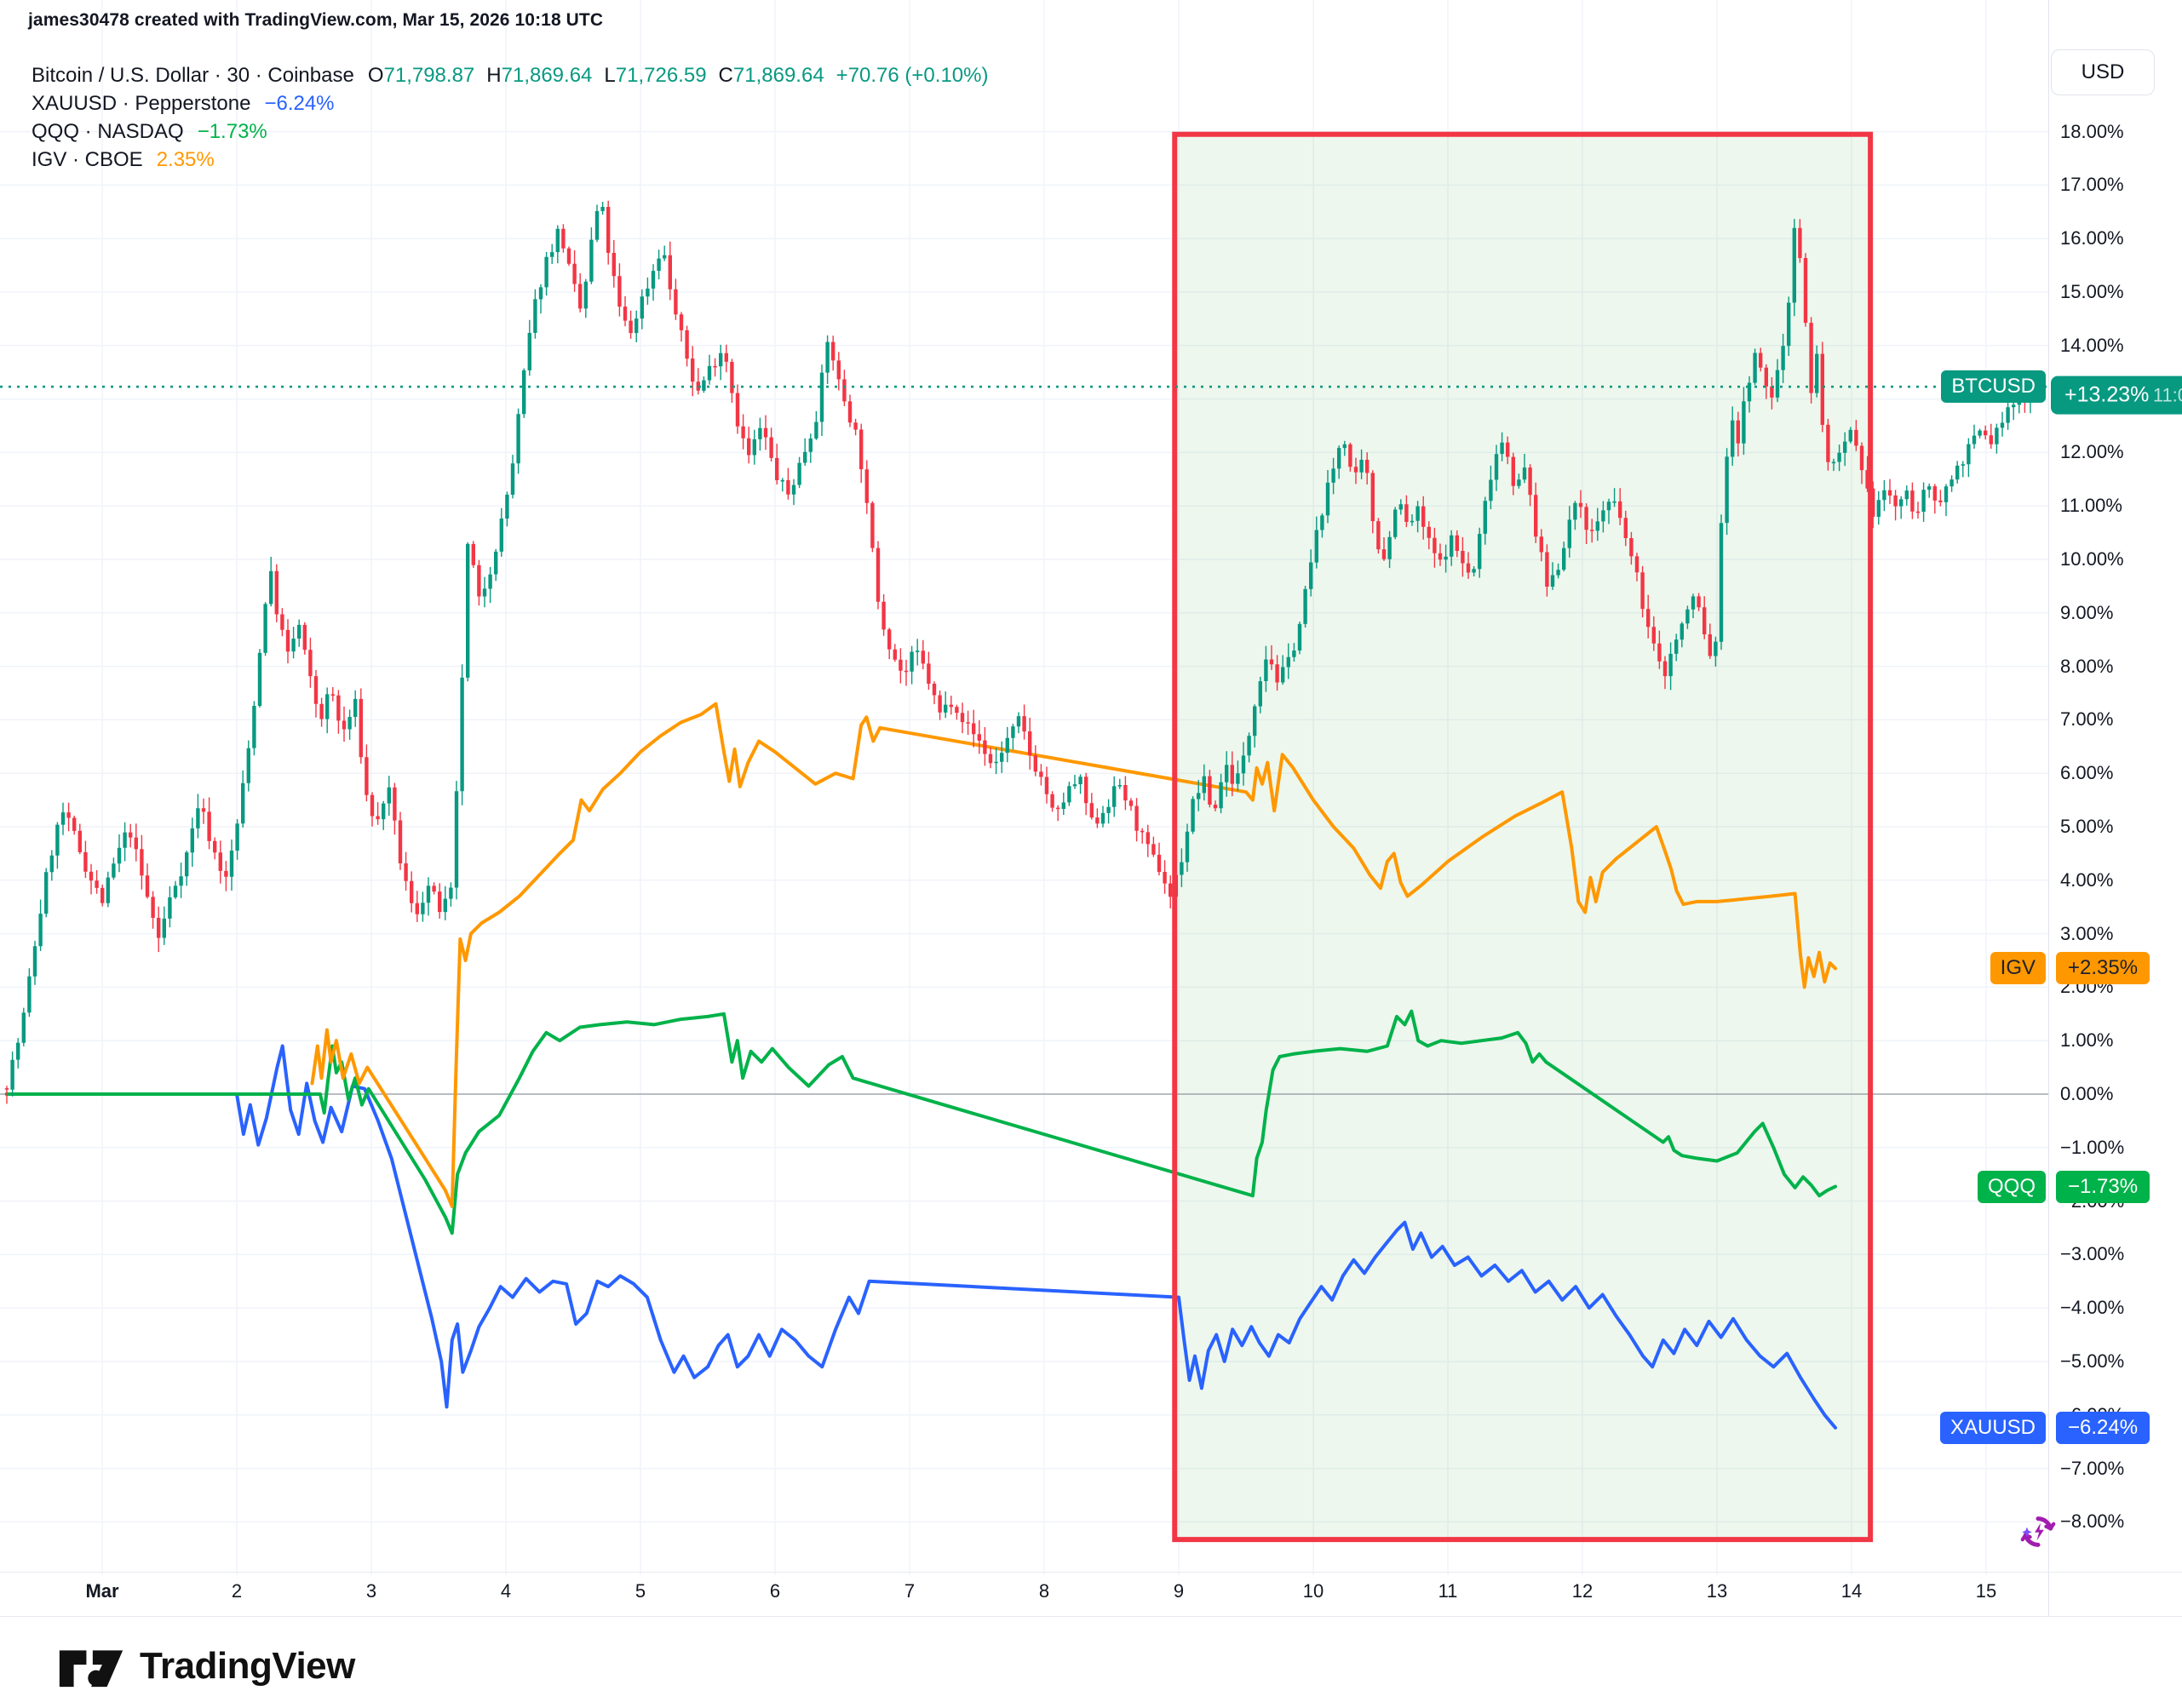 Image resolution: width=2182 pixels, height=1708 pixels. I want to click on qqq-symbol-tag: QQQ, so click(2011, 1187).